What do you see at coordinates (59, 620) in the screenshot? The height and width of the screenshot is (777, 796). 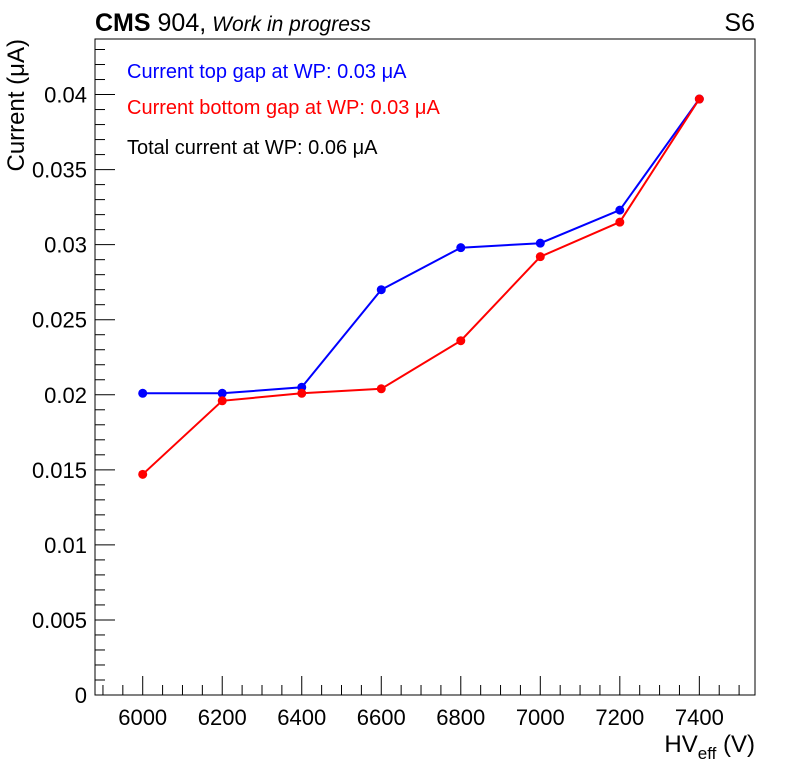 I see `y-tick-label: 0.005` at bounding box center [59, 620].